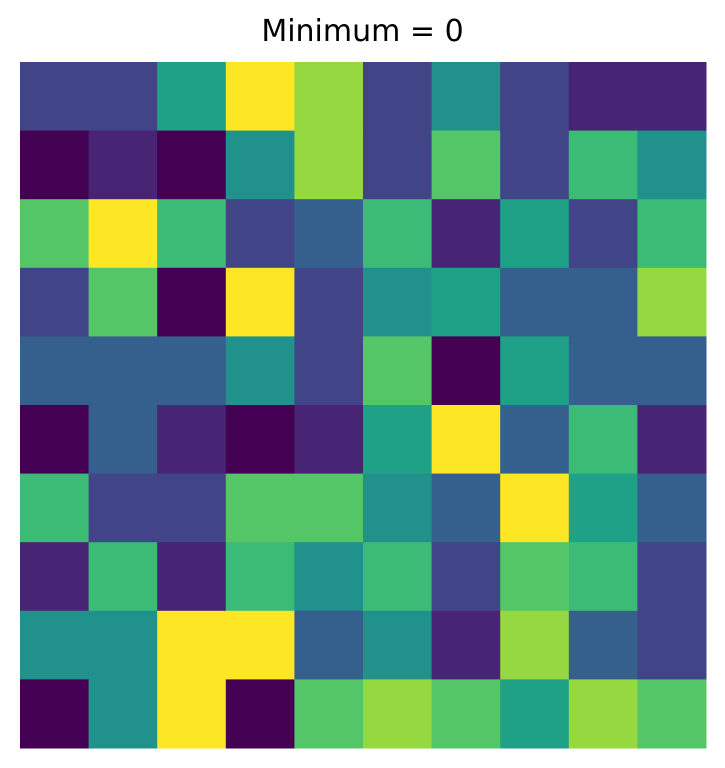  I want to click on heatmap-cell-r8-c0, so click(55, 645).